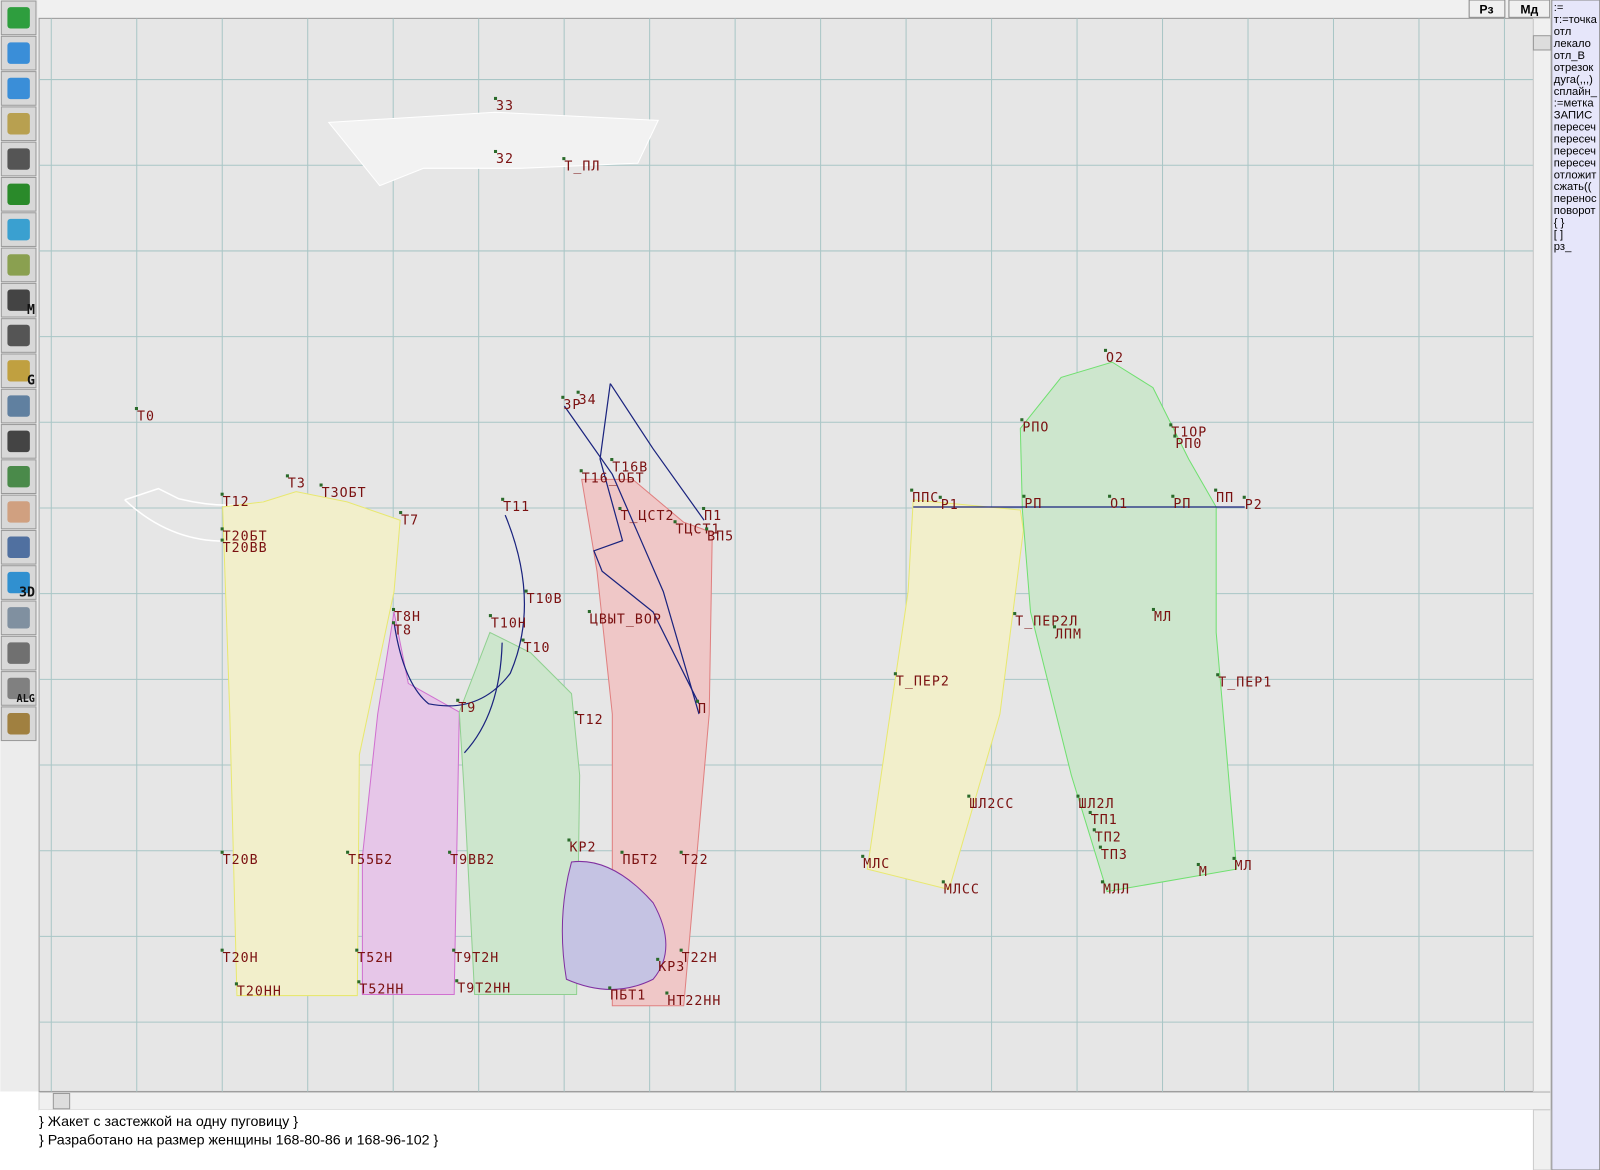 The width and height of the screenshot is (1600, 1170). I want to click on tool-icon-label: 3D, so click(27, 592).